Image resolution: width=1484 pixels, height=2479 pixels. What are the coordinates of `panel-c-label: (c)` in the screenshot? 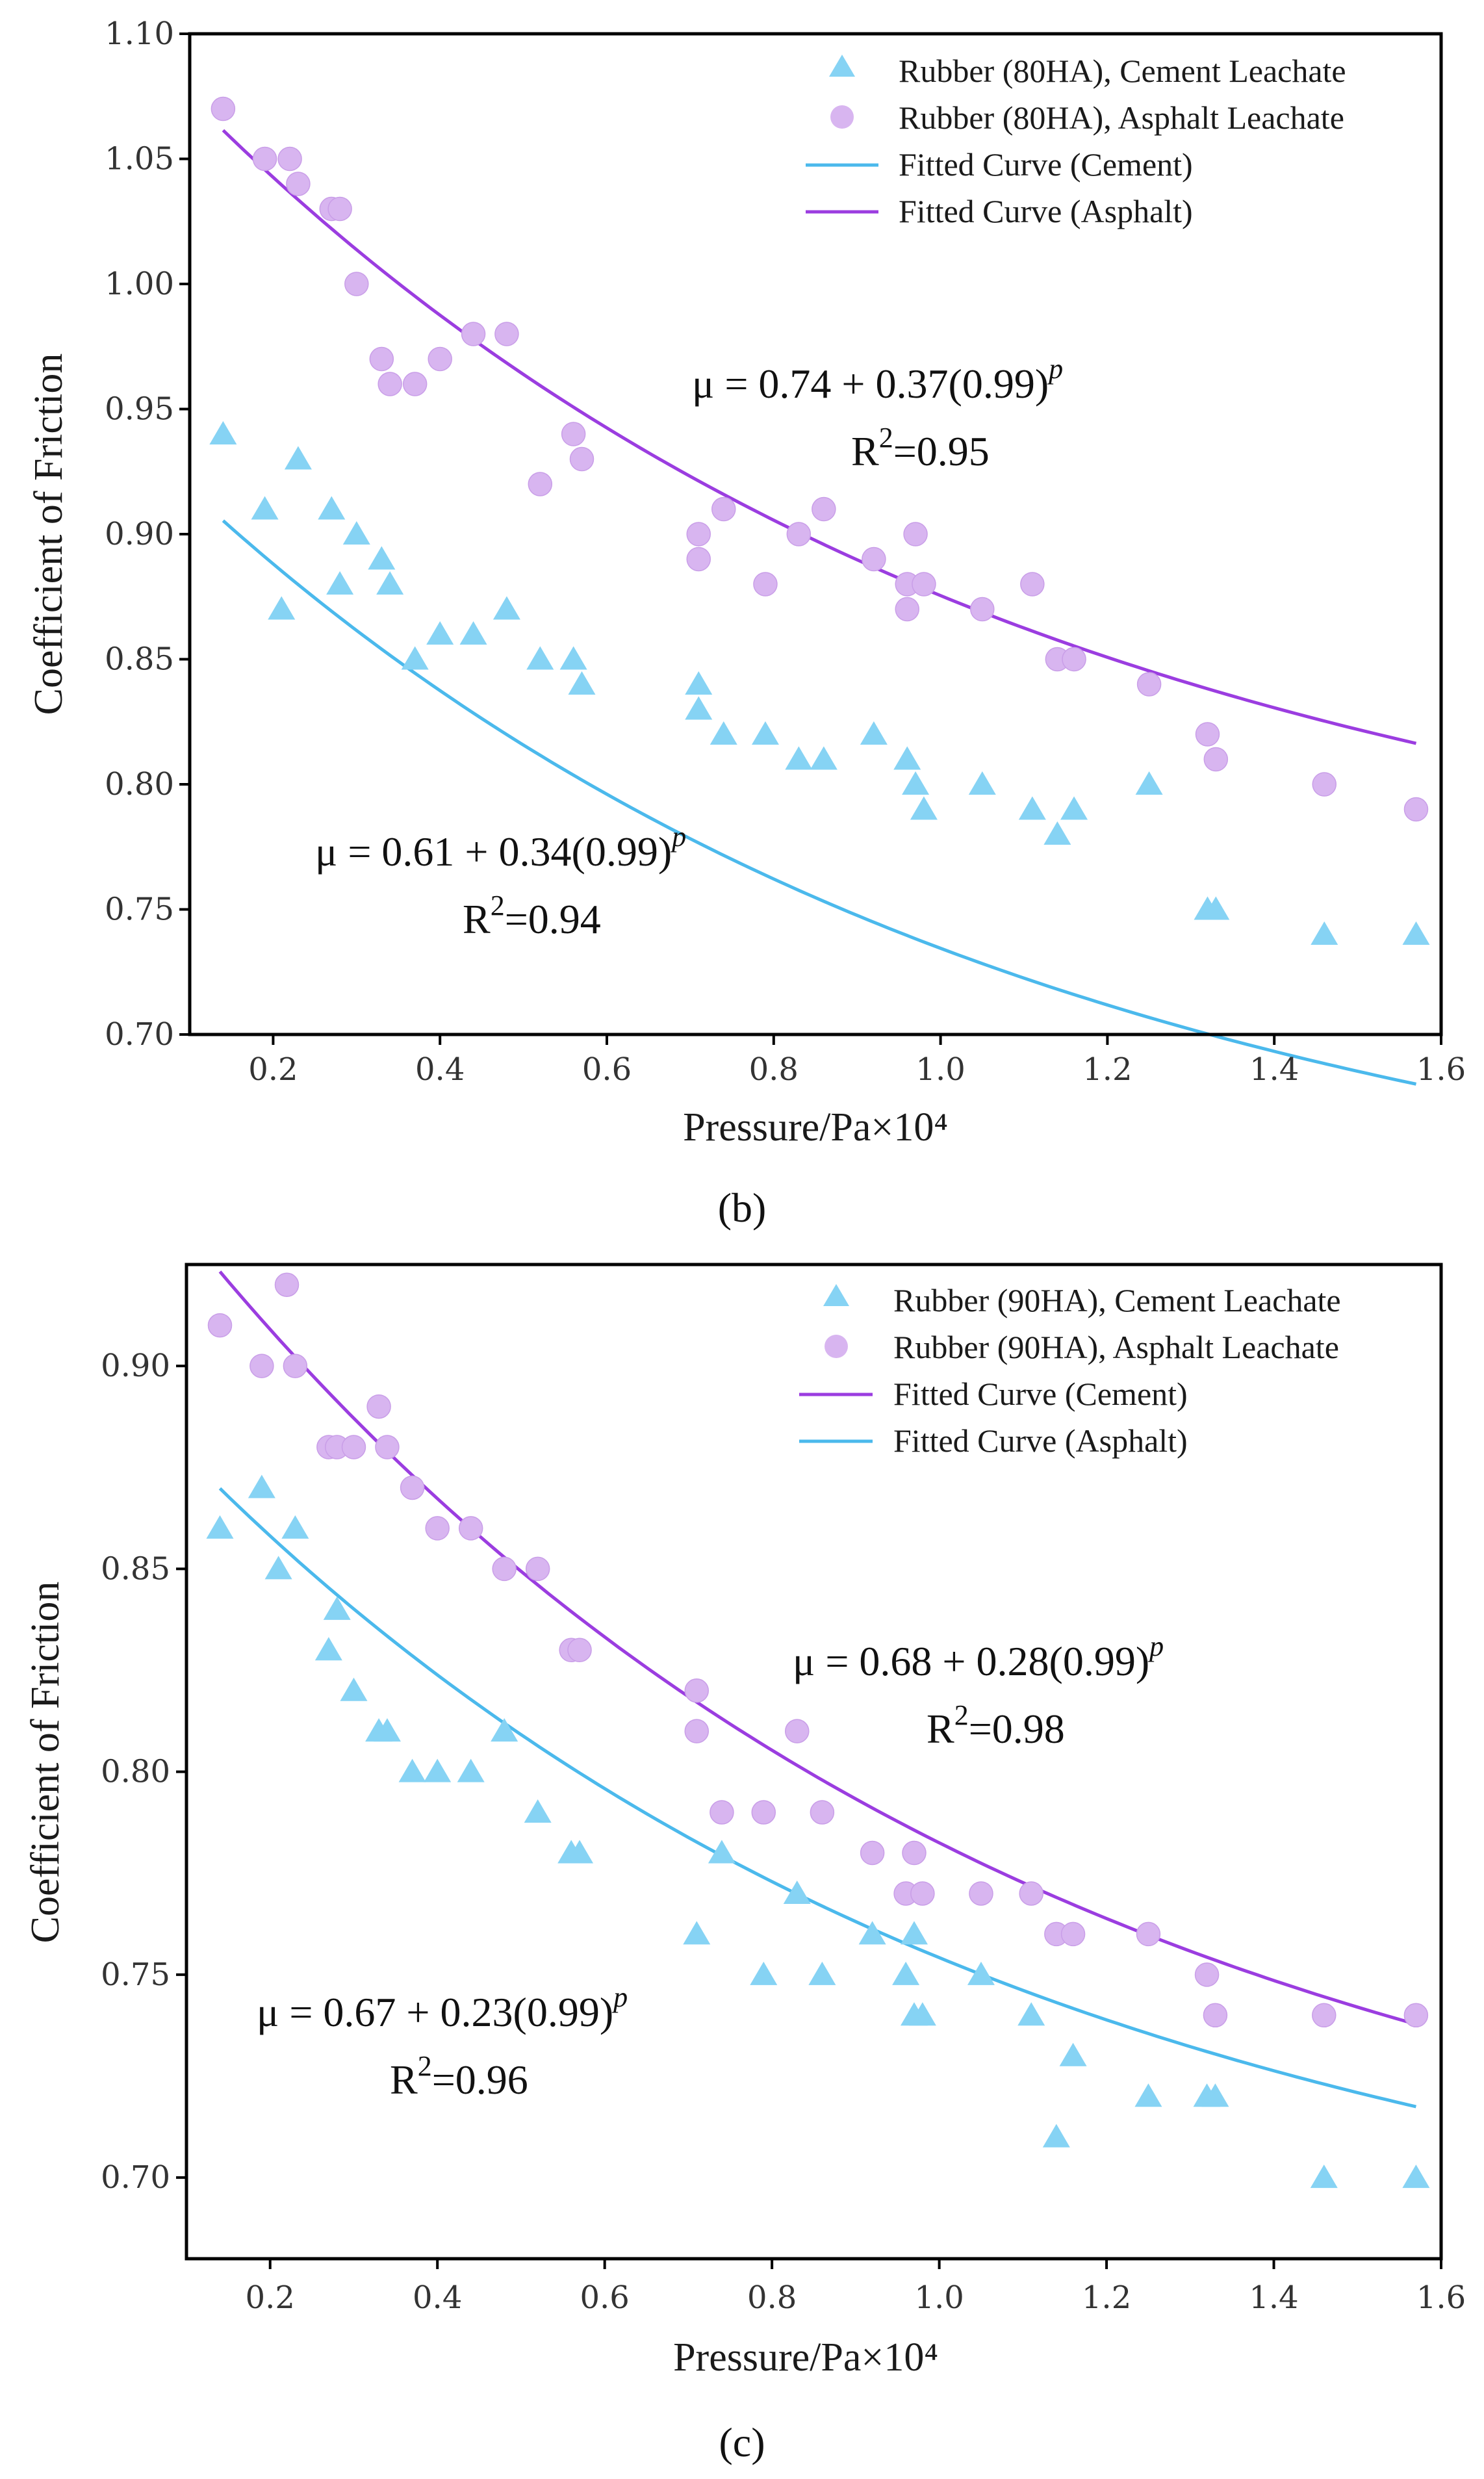 It's located at (742, 2442).